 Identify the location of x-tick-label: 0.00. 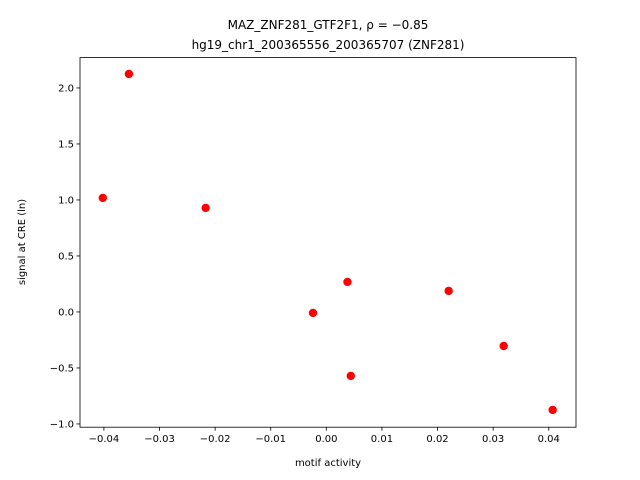
(326, 439).